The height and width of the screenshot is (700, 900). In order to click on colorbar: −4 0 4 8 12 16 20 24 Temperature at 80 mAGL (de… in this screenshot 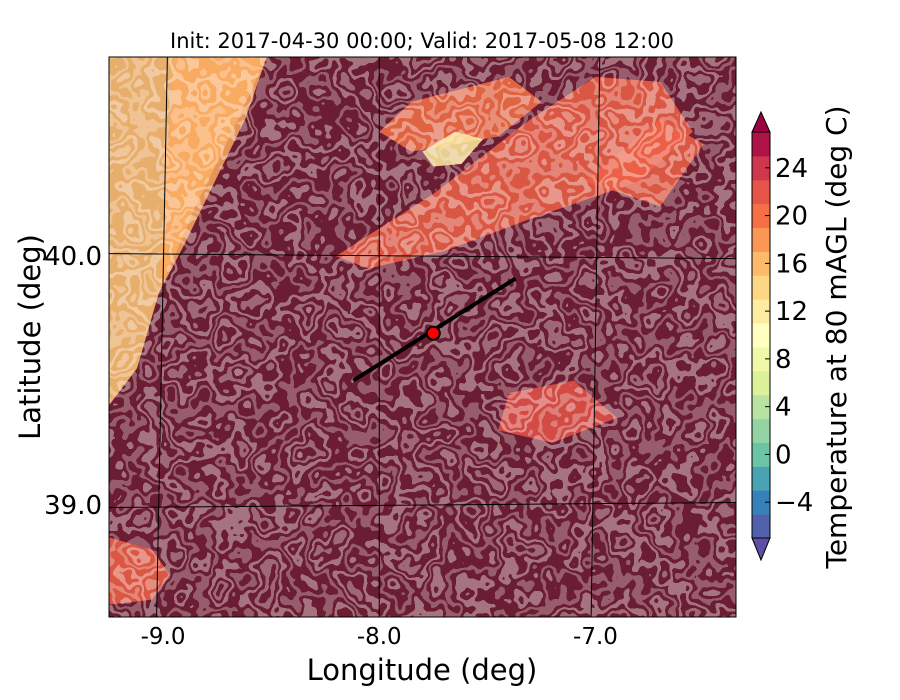, I will do `click(802, 337)`.